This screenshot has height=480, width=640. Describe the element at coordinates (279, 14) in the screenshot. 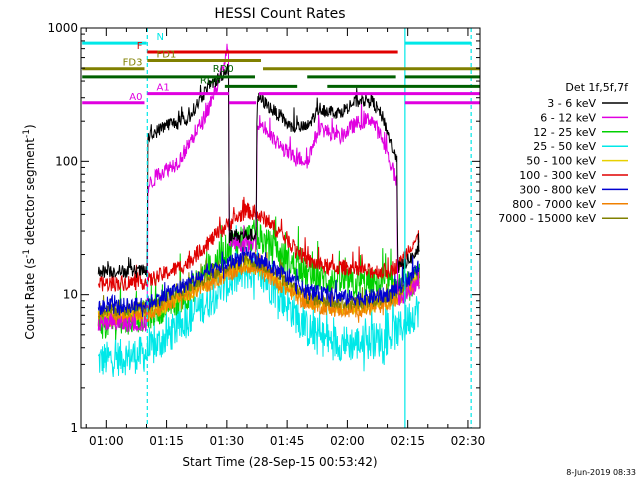

I see `chart-title: HESSI Count Rates` at that location.